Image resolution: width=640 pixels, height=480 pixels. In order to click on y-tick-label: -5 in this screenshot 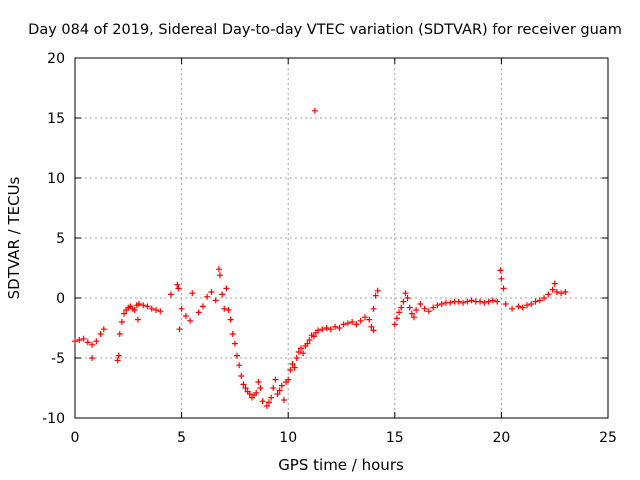, I will do `click(58, 359)`.